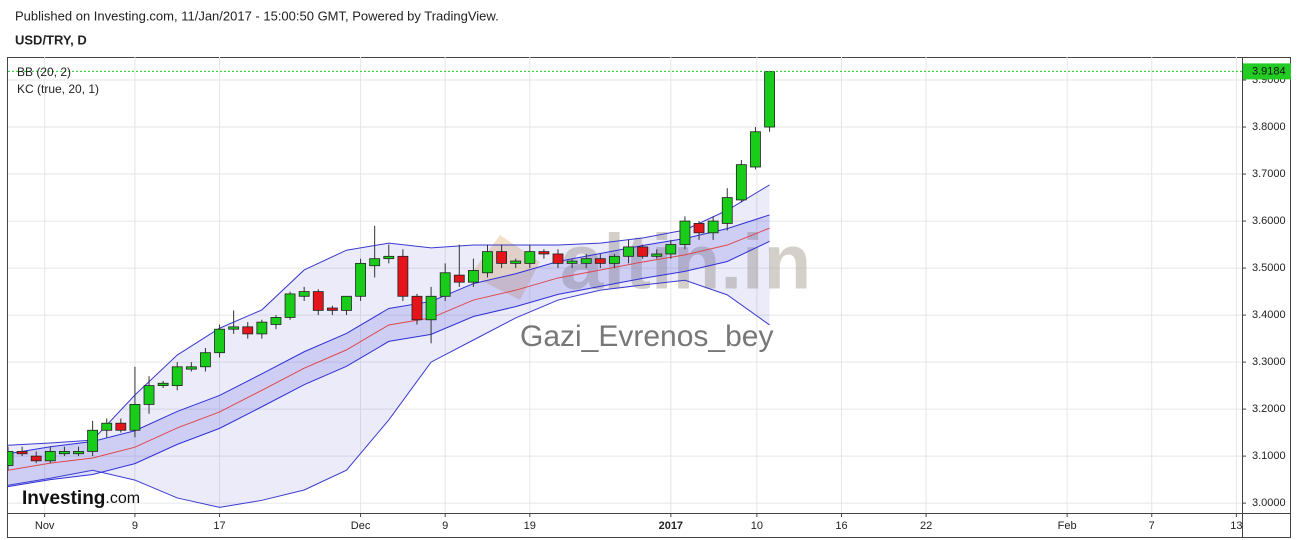  I want to click on last-price-box, so click(1267, 71).